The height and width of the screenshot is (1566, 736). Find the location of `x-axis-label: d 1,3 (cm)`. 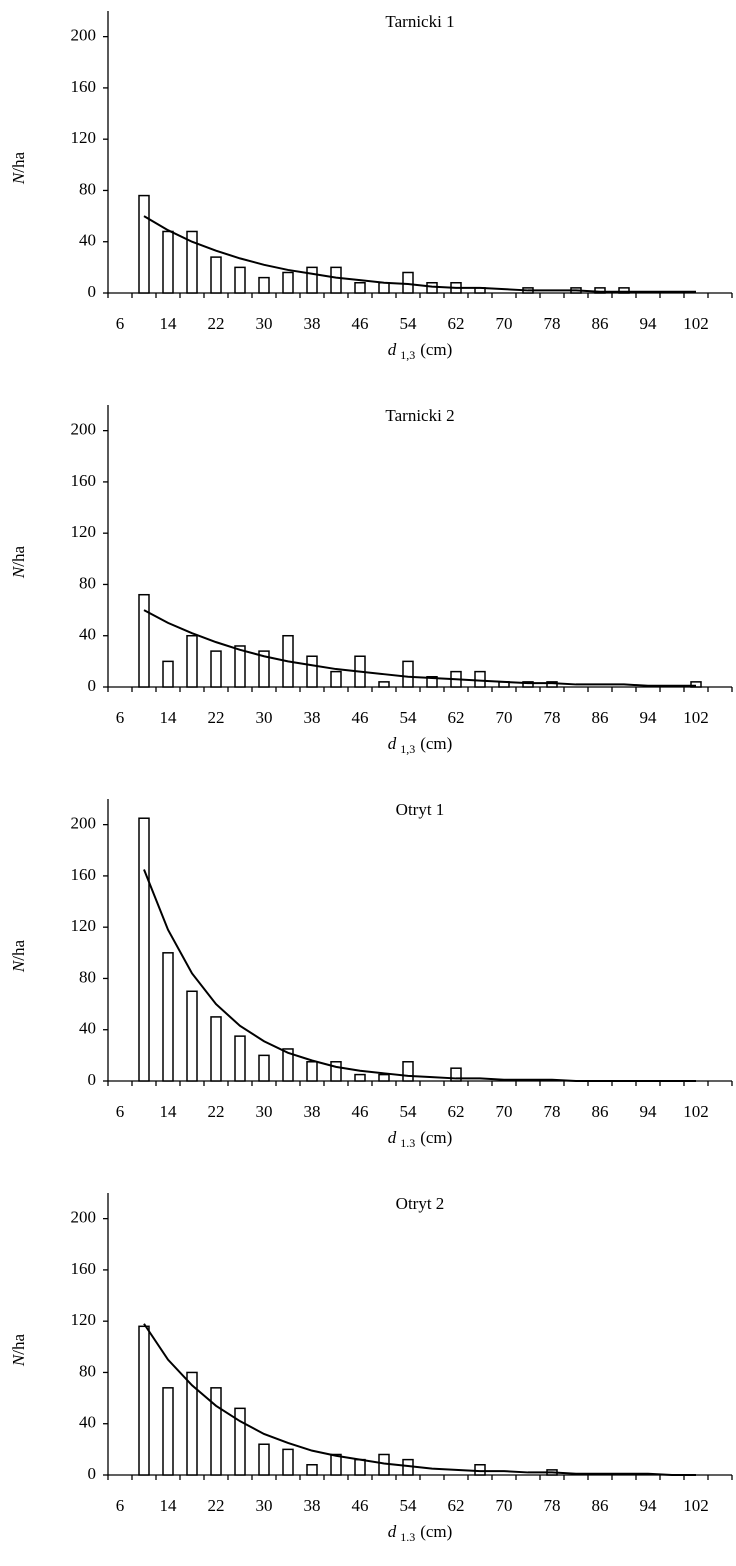

x-axis-label: d 1,3 (cm) is located at coordinates (420, 351).